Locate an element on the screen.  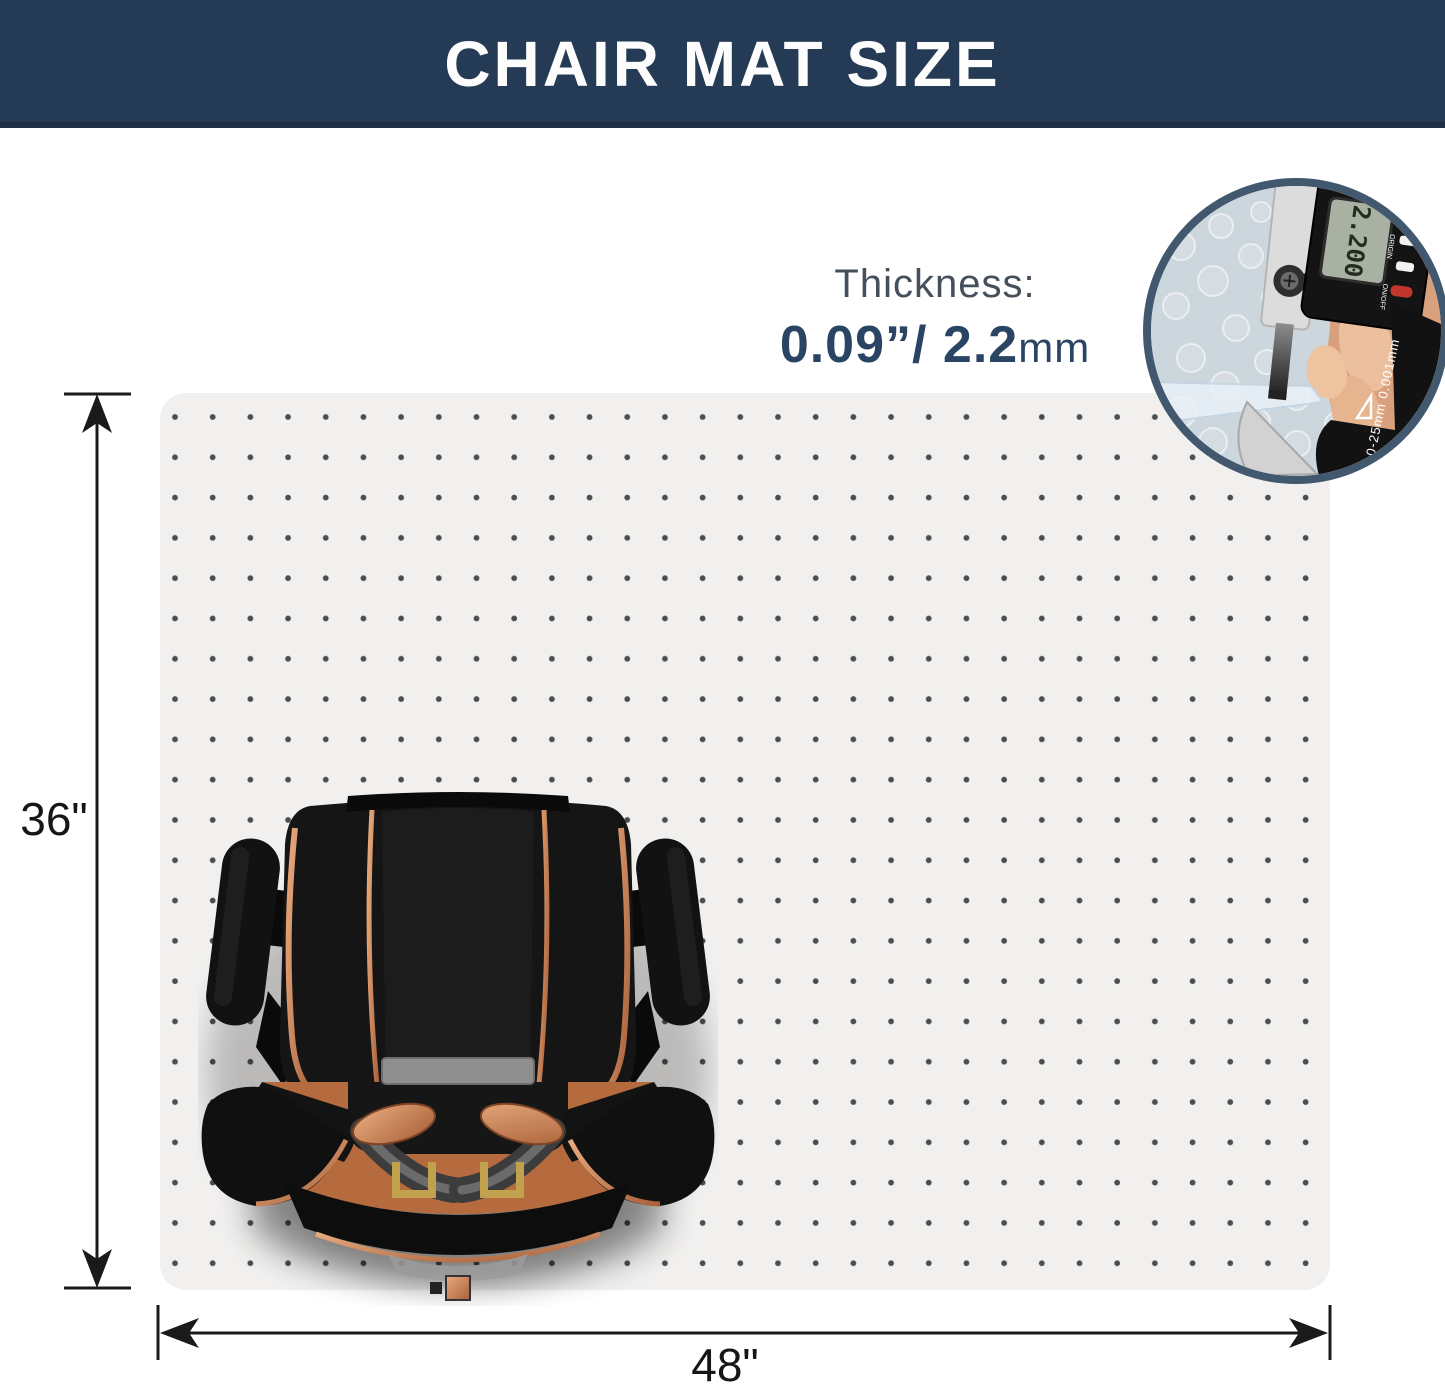
onoff-button is located at coordinates (1401, 291).